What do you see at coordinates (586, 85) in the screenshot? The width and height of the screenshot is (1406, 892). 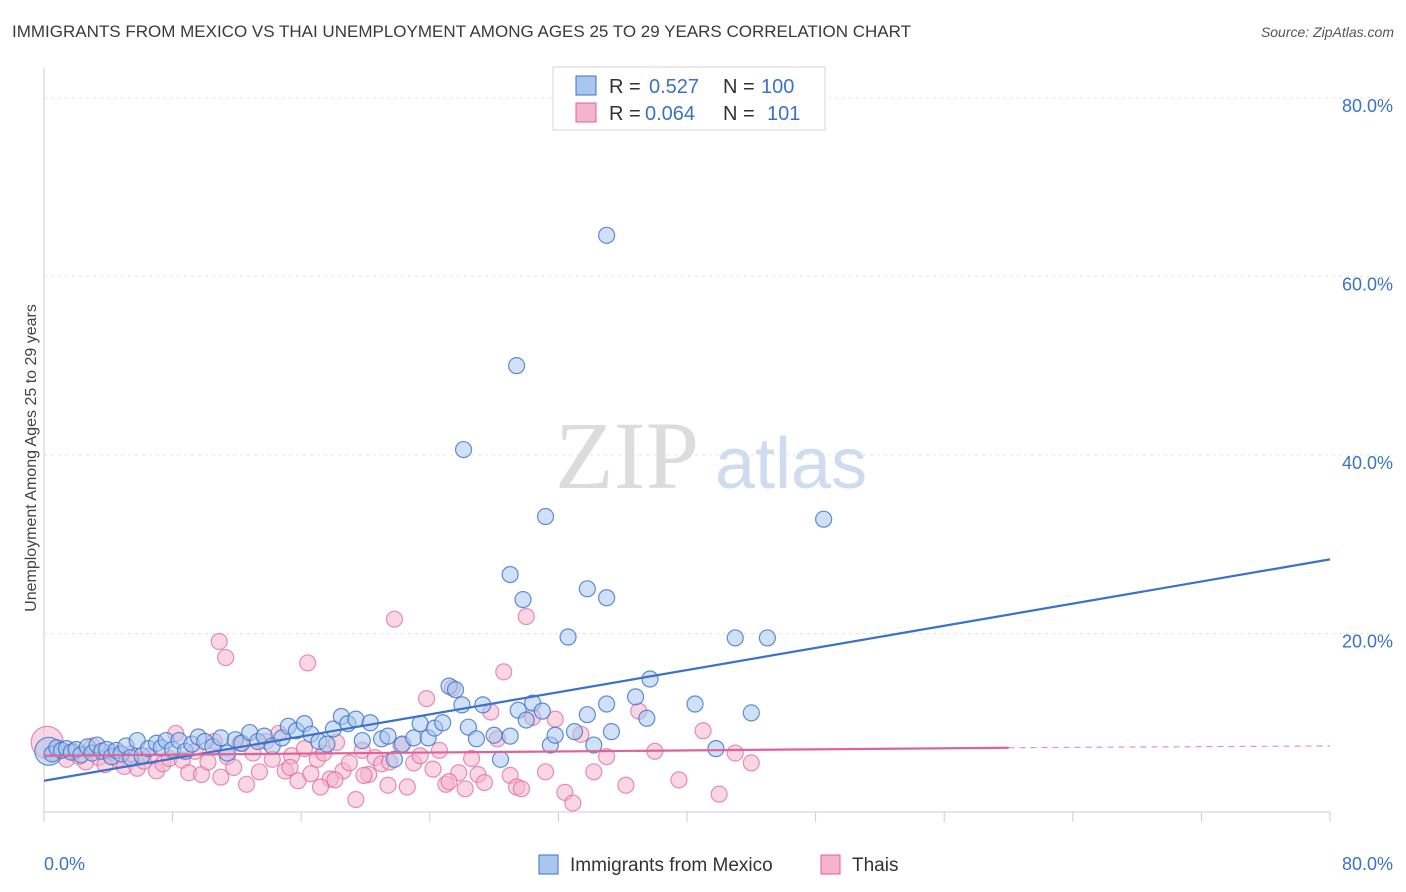 I see `legend-swatch-mexico` at bounding box center [586, 85].